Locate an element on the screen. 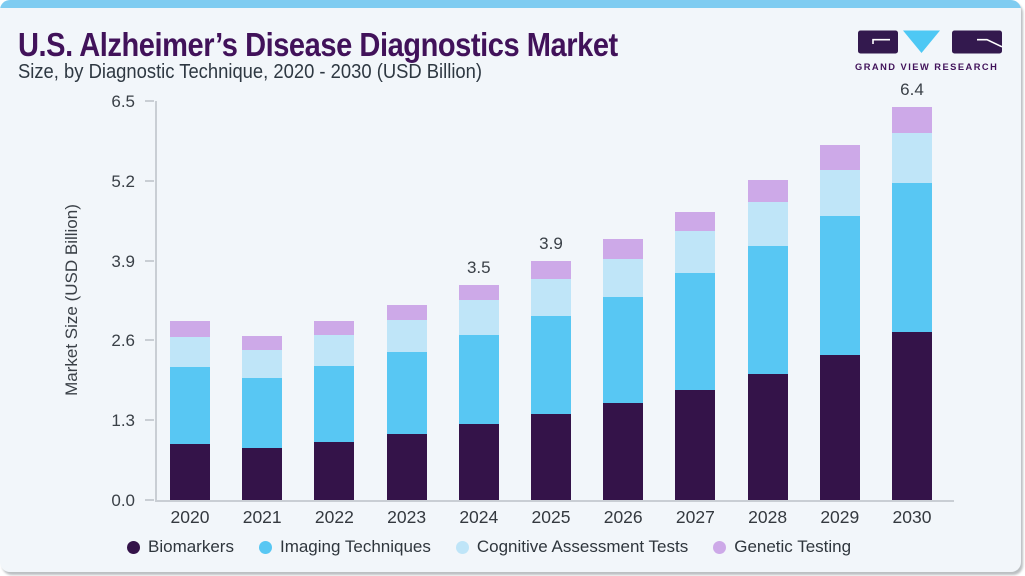  logo-v-triangle-icon is located at coordinates (921, 41).